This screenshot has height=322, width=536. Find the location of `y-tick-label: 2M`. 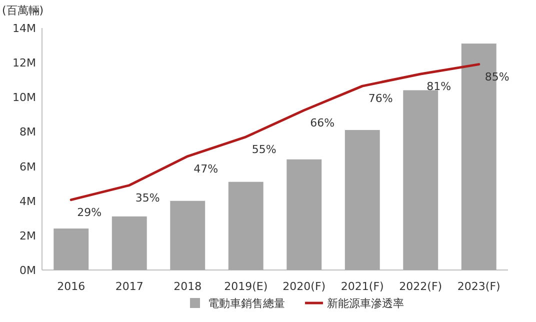

y-tick-label: 2M is located at coordinates (28, 235).